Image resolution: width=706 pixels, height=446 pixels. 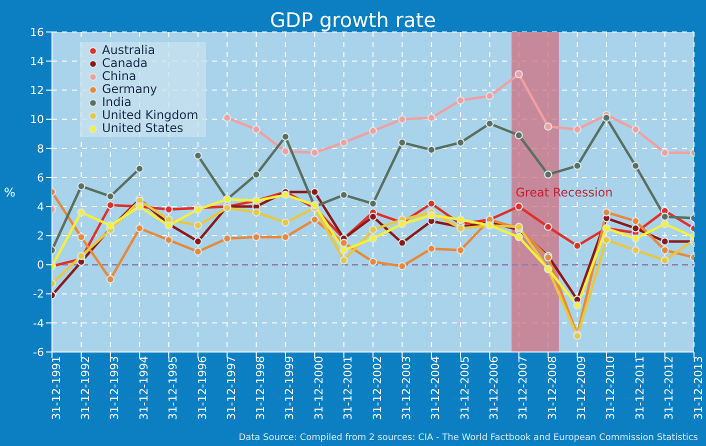 What do you see at coordinates (173, 388) in the screenshot?
I see `x-tick-label: 31-12-1995` at bounding box center [173, 388].